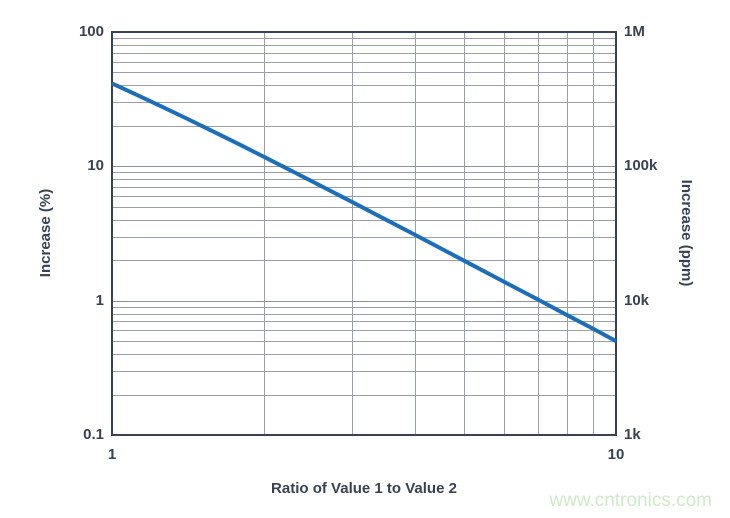 The height and width of the screenshot is (518, 730). Describe the element at coordinates (632, 434) in the screenshot. I see `y-right-tick-1k: 1k` at that location.